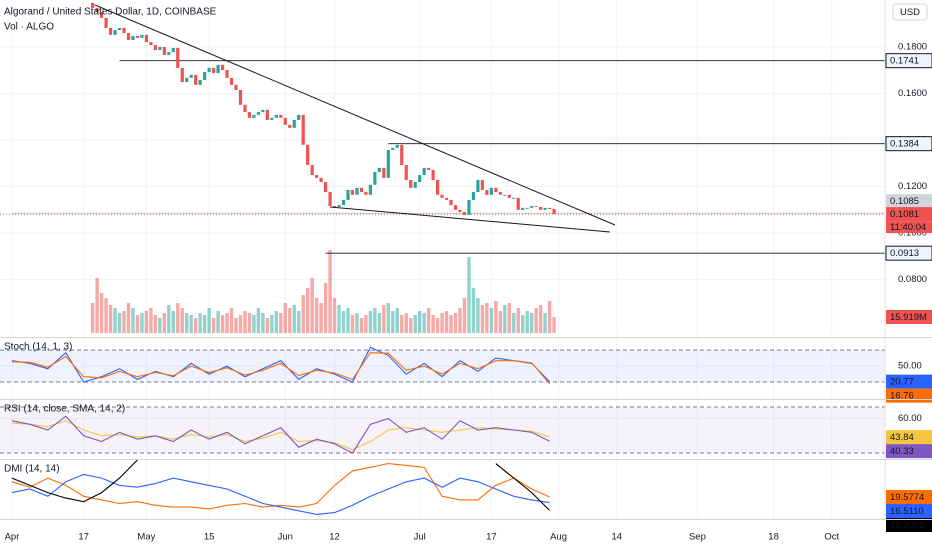  I want to click on pane-title: RSI (14, close, SMA, 14, 2), so click(64, 409).